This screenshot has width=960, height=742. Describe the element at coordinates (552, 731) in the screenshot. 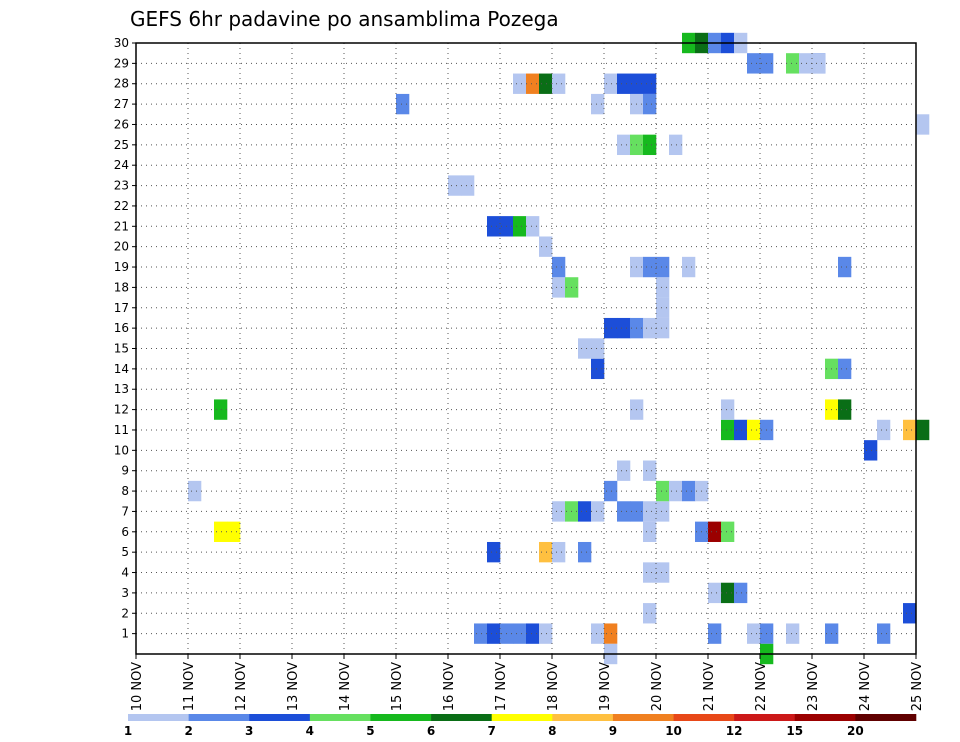

I see `legend-label: 8` at that location.